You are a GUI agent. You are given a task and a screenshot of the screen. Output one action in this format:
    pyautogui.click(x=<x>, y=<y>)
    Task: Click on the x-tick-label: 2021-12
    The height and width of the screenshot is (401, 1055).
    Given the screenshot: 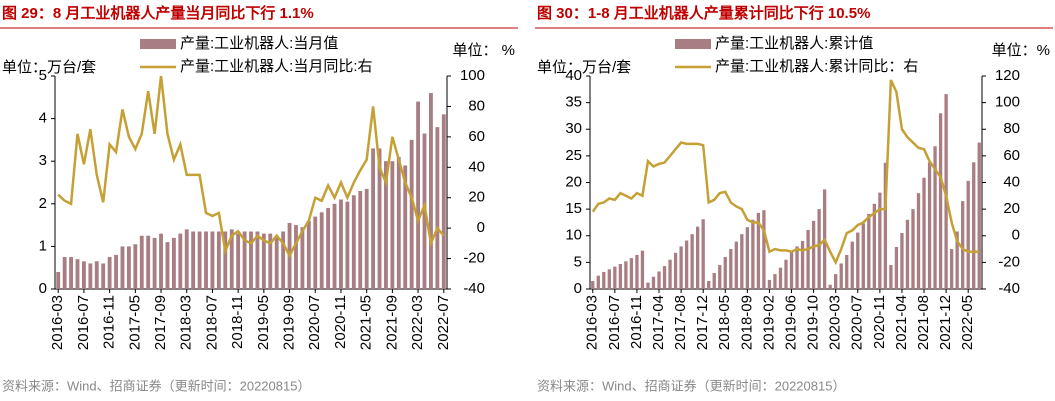 What is the action you would take?
    pyautogui.click(x=945, y=322)
    